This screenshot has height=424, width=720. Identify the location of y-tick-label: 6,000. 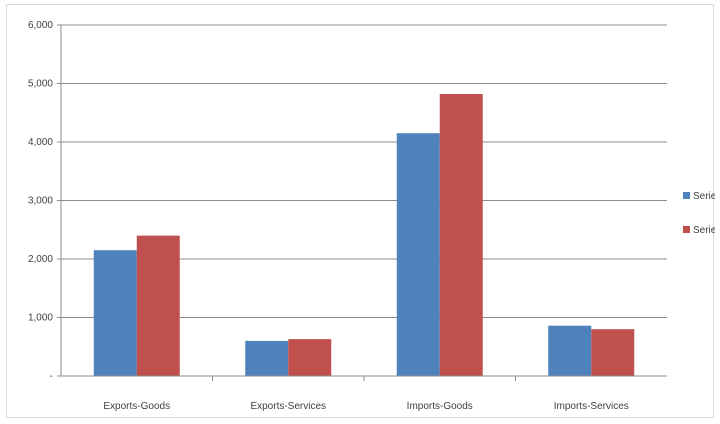
(40, 25).